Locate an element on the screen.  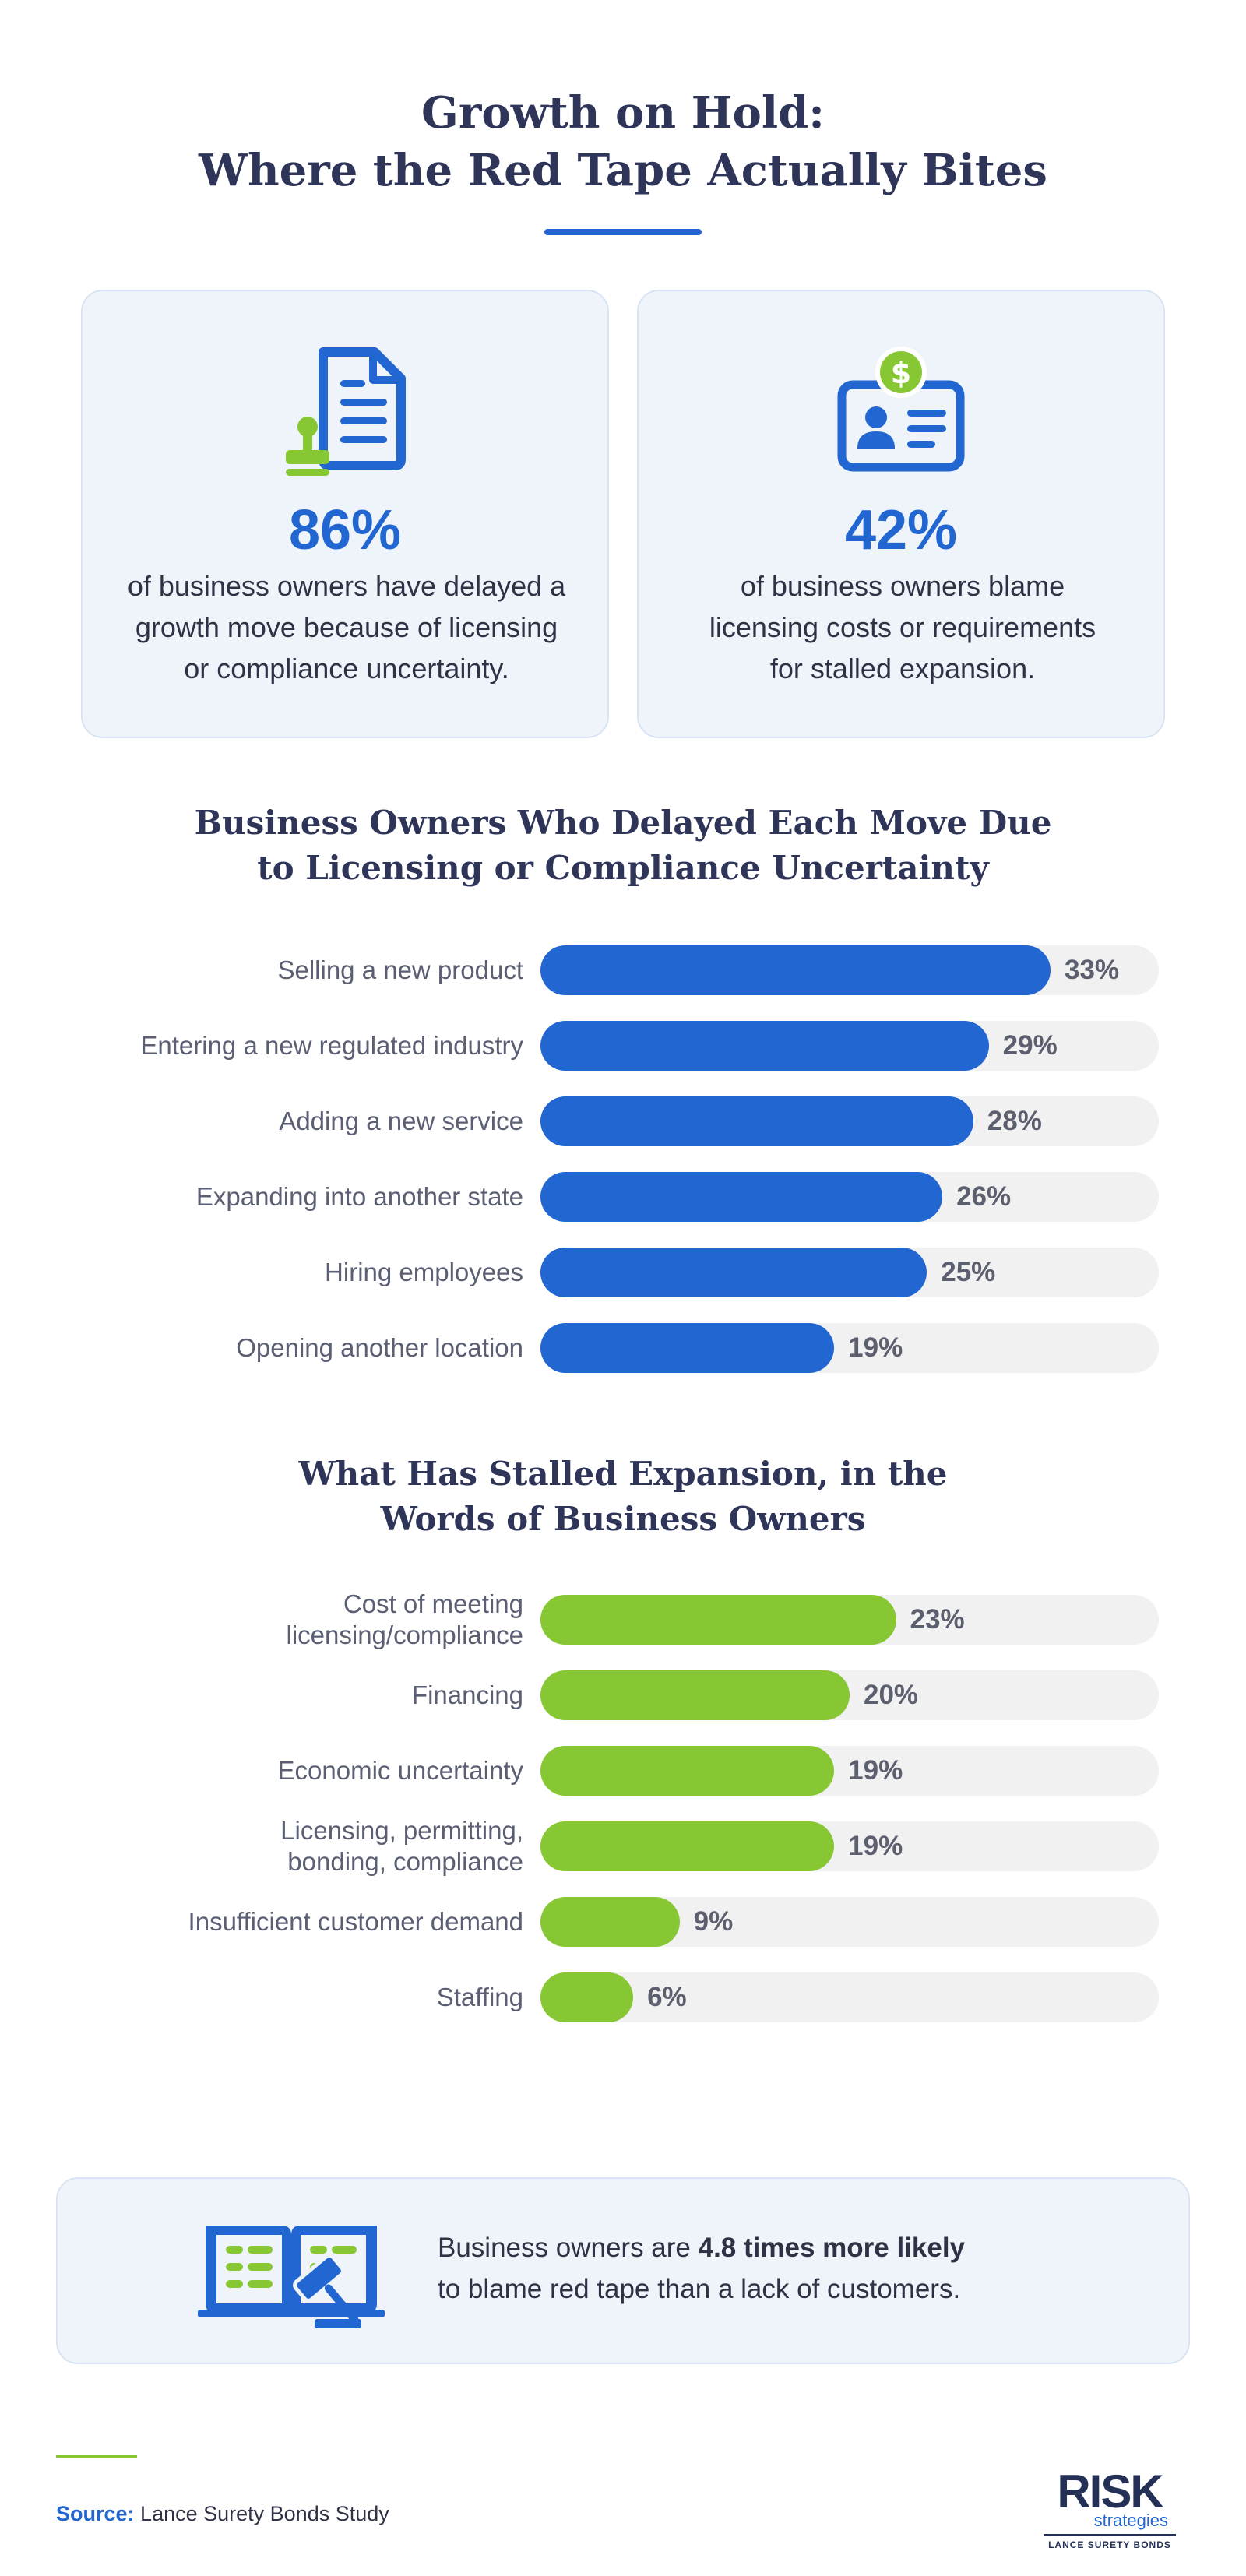
bar-row: Insufficient customer demand 9% is located at coordinates (623, 1922).